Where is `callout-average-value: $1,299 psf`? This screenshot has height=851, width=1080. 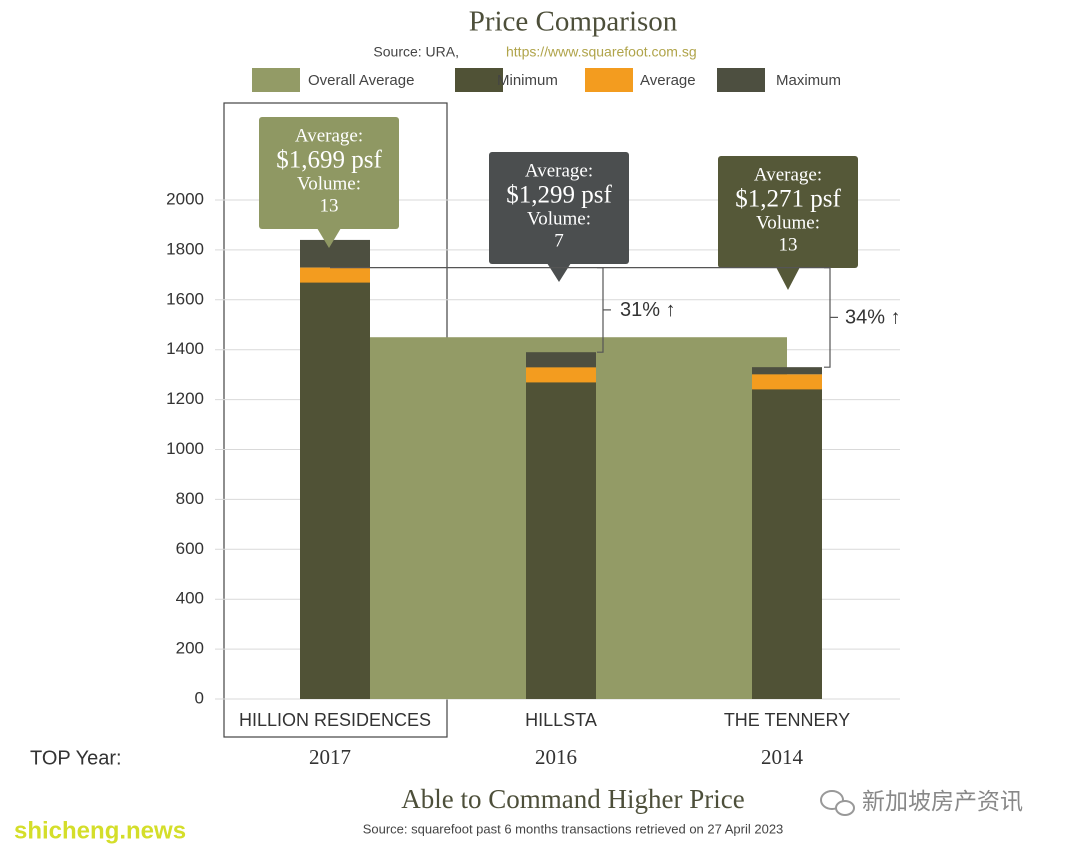 callout-average-value: $1,299 psf is located at coordinates (559, 195).